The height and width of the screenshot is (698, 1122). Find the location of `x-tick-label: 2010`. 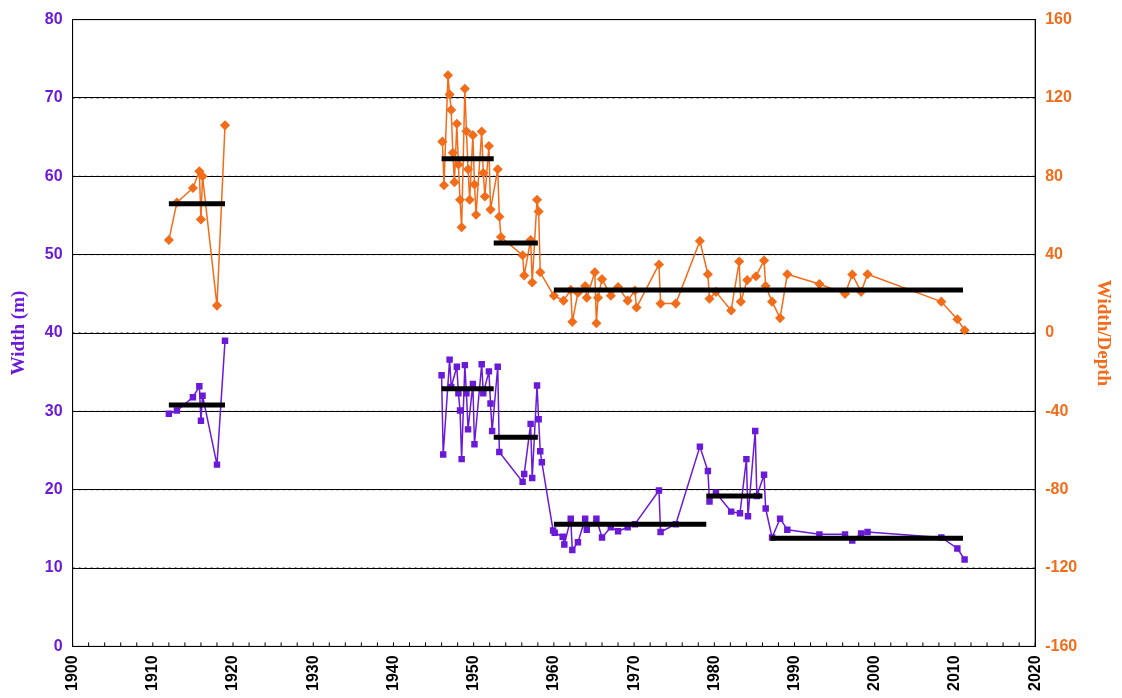

x-tick-label: 2010 is located at coordinates (954, 673).